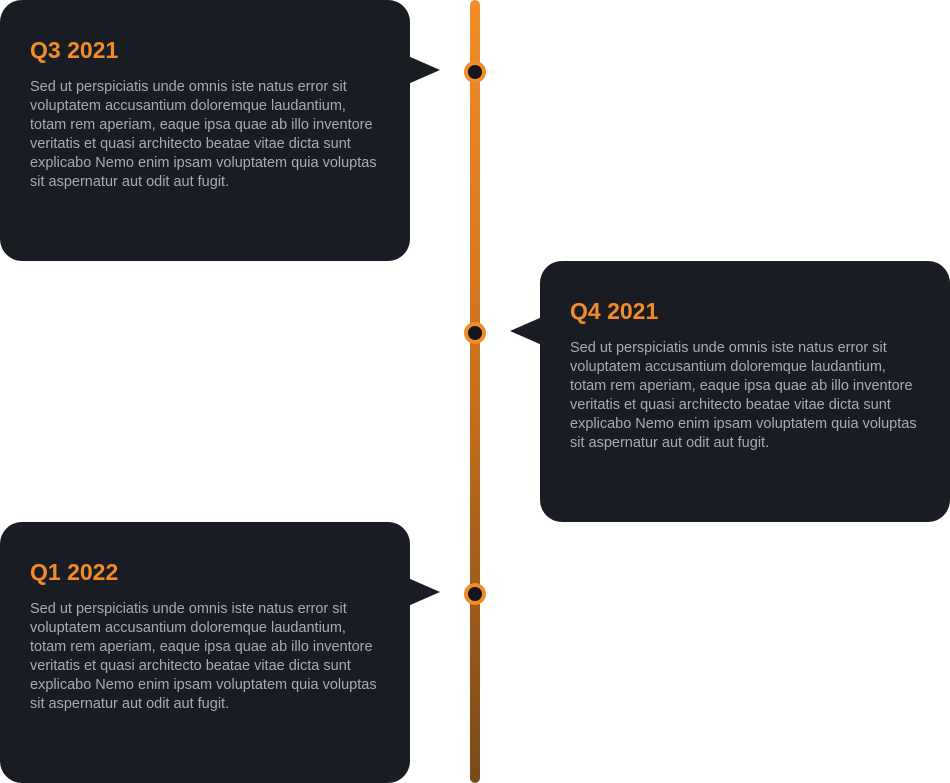 Image resolution: width=950 pixels, height=783 pixels. I want to click on timeline-node-q1-2022, so click(475, 594).